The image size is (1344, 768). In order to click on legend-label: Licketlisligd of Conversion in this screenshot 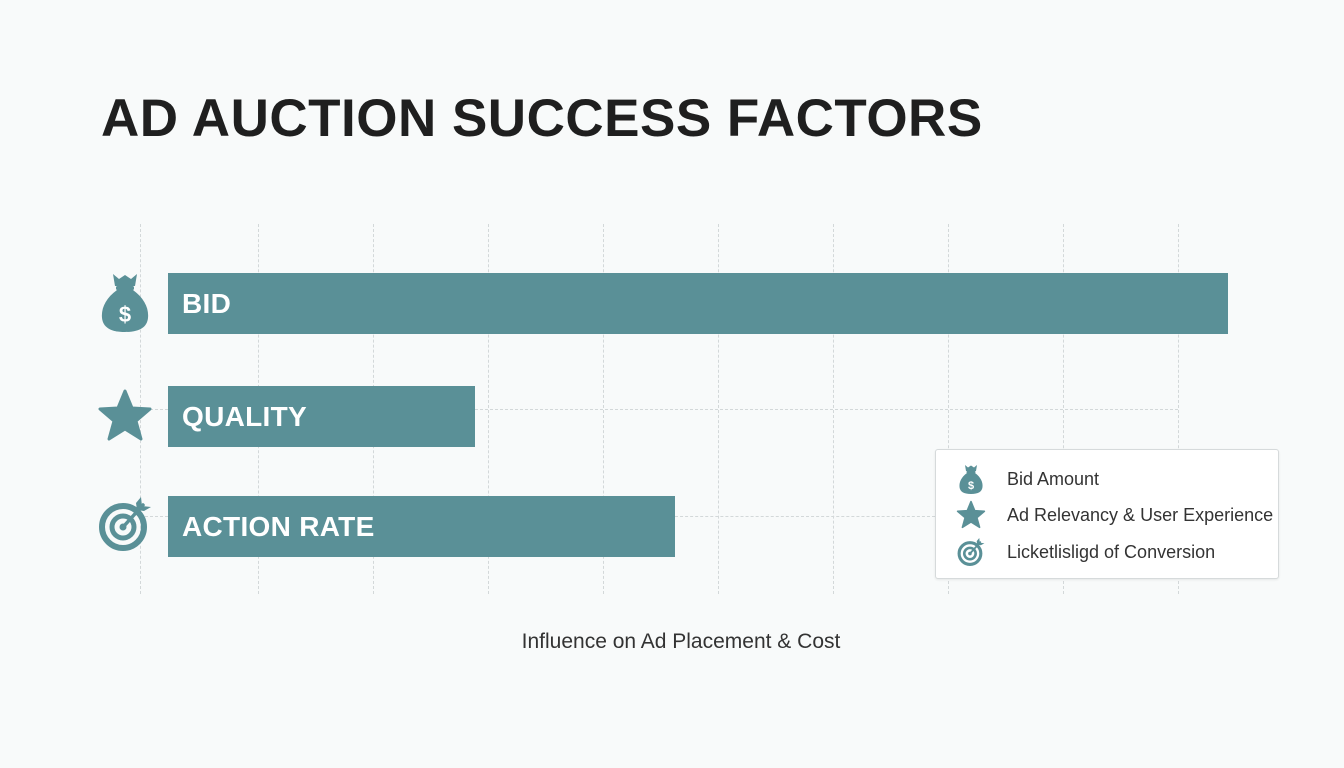, I will do `click(1111, 551)`.